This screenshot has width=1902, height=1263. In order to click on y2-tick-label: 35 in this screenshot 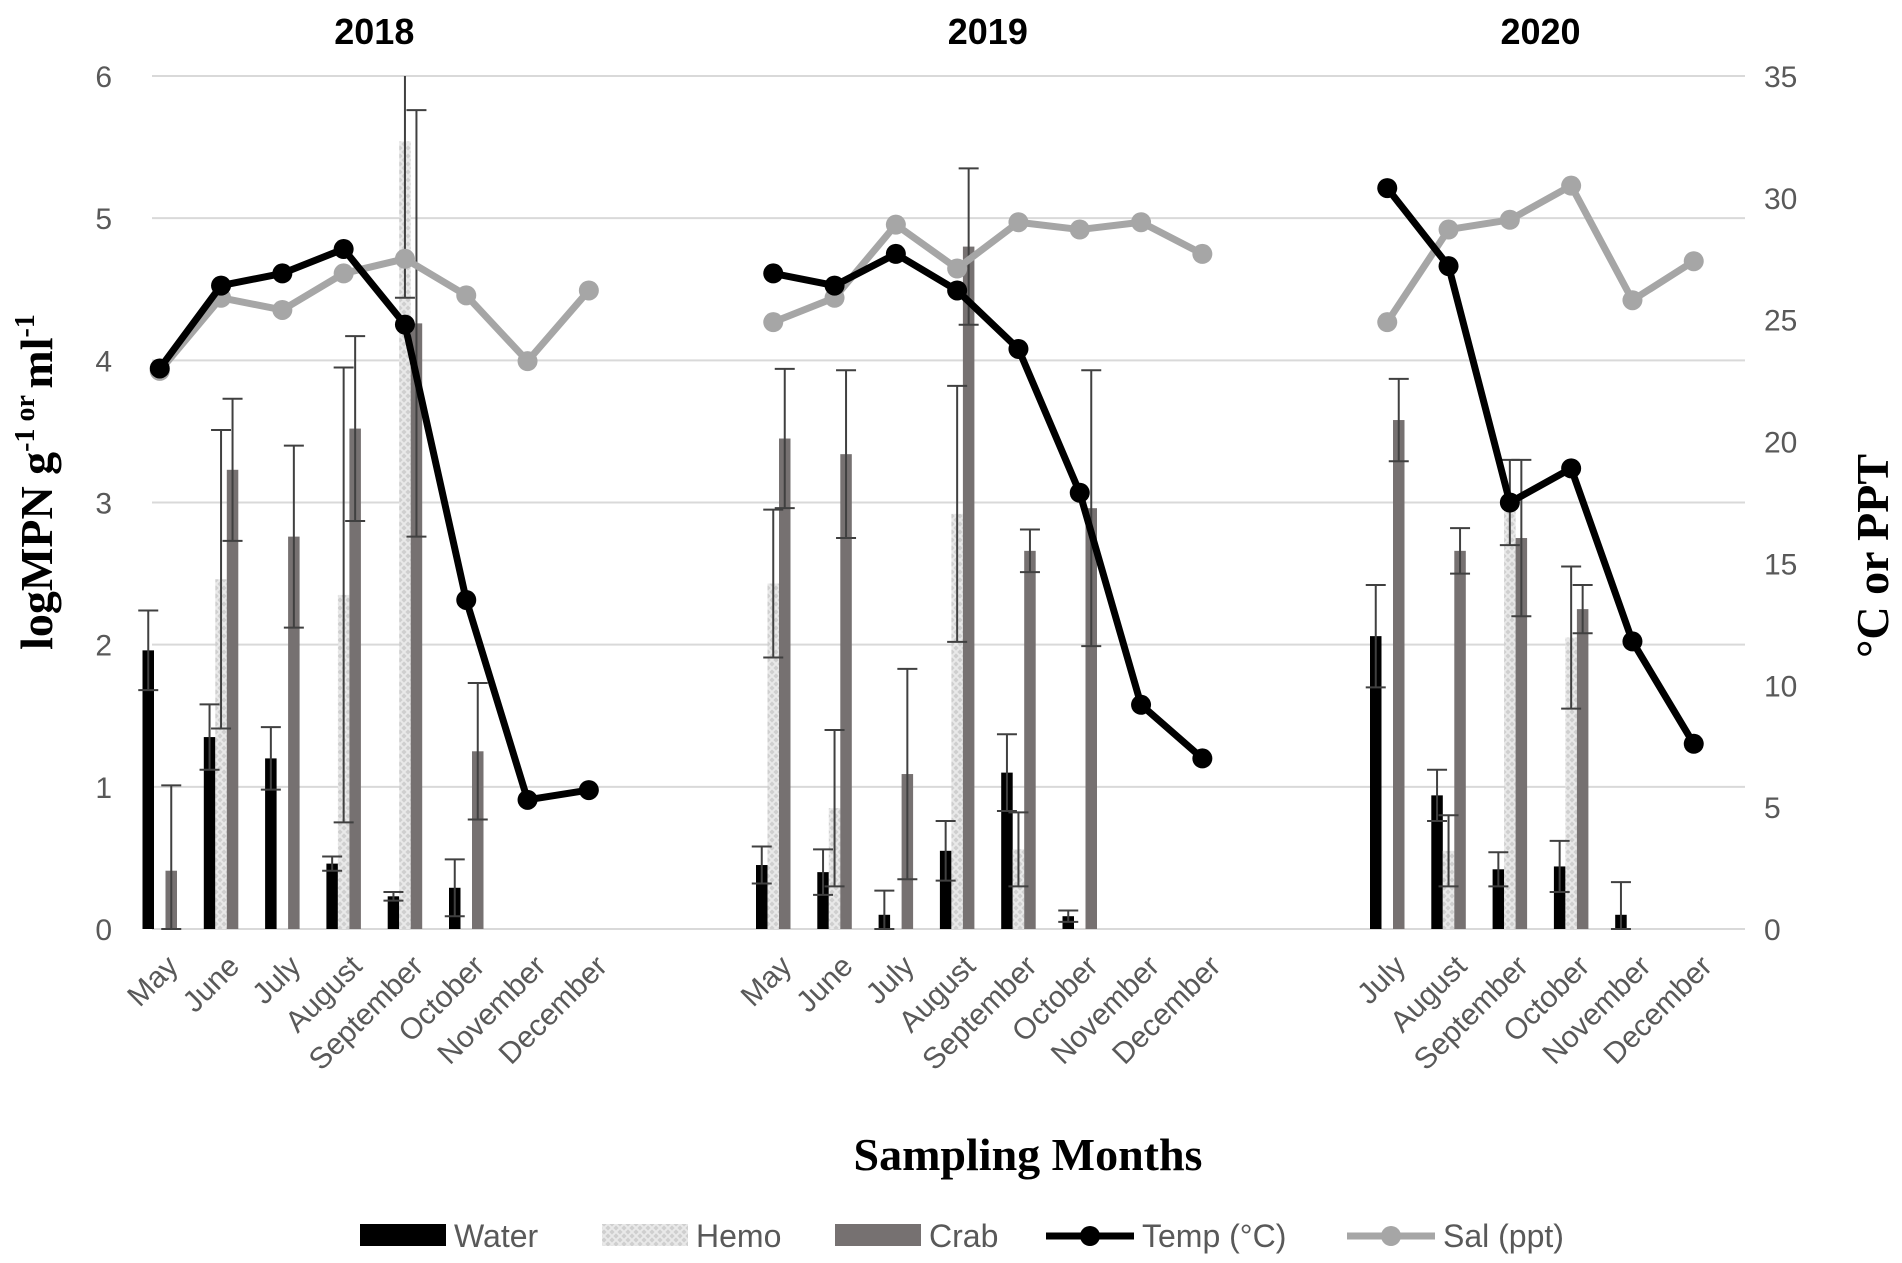, I will do `click(1780, 77)`.